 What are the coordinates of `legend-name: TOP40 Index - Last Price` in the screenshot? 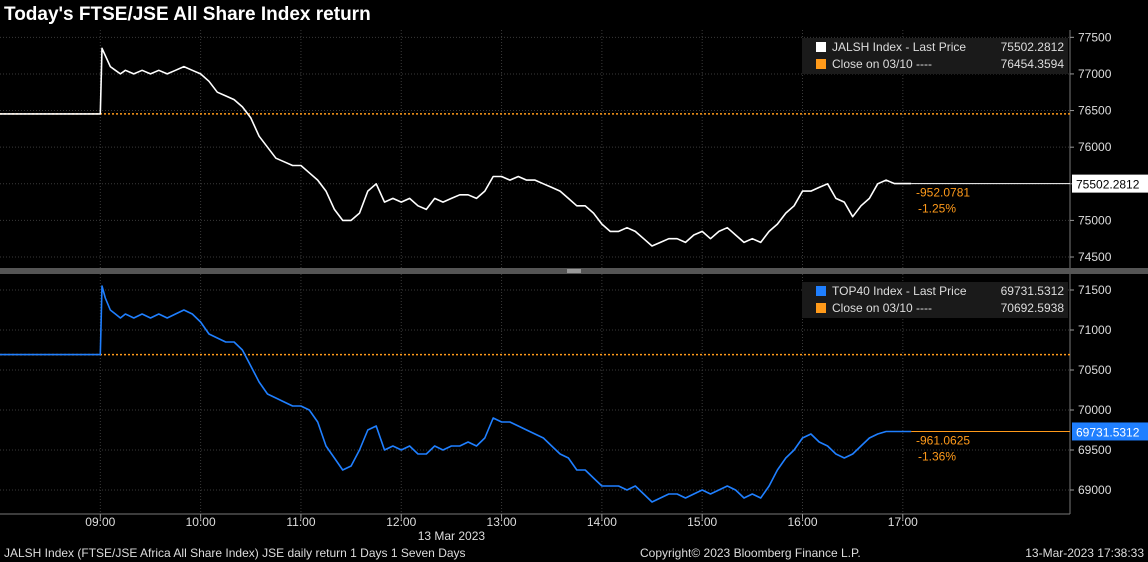 It's located at (899, 291).